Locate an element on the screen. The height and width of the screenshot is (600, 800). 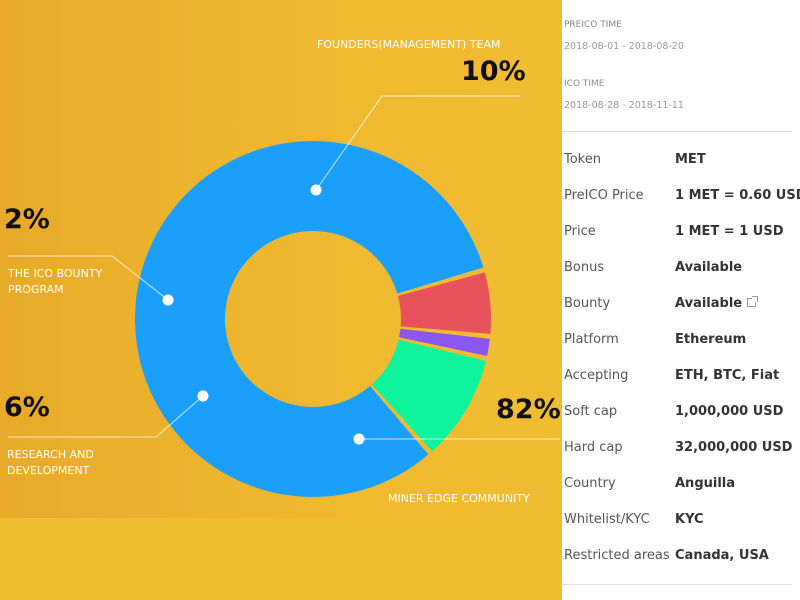
research-leader-dot is located at coordinates (203, 396).